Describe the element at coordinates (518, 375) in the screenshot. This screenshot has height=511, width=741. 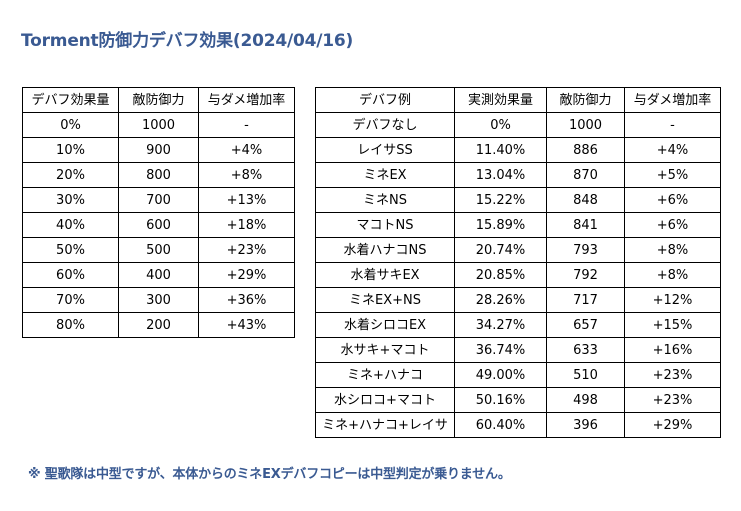
I see `table-row: ミネ+ハナコ 49.00% 510 +23%` at that location.